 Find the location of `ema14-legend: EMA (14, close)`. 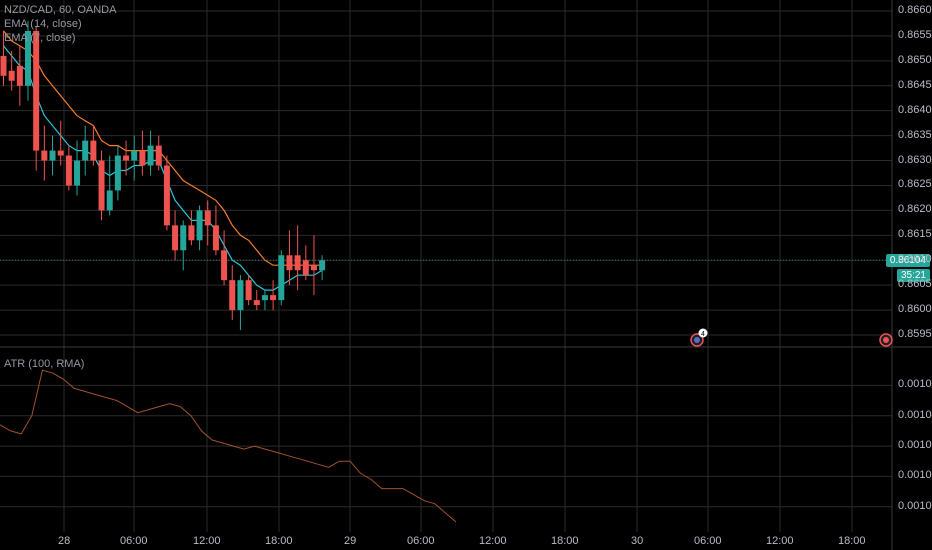

ema14-legend: EMA (14, close) is located at coordinates (43, 24).